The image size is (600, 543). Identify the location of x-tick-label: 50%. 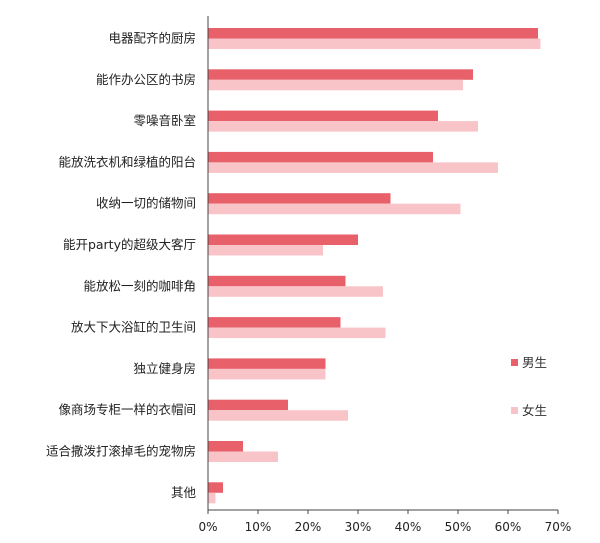
(458, 527).